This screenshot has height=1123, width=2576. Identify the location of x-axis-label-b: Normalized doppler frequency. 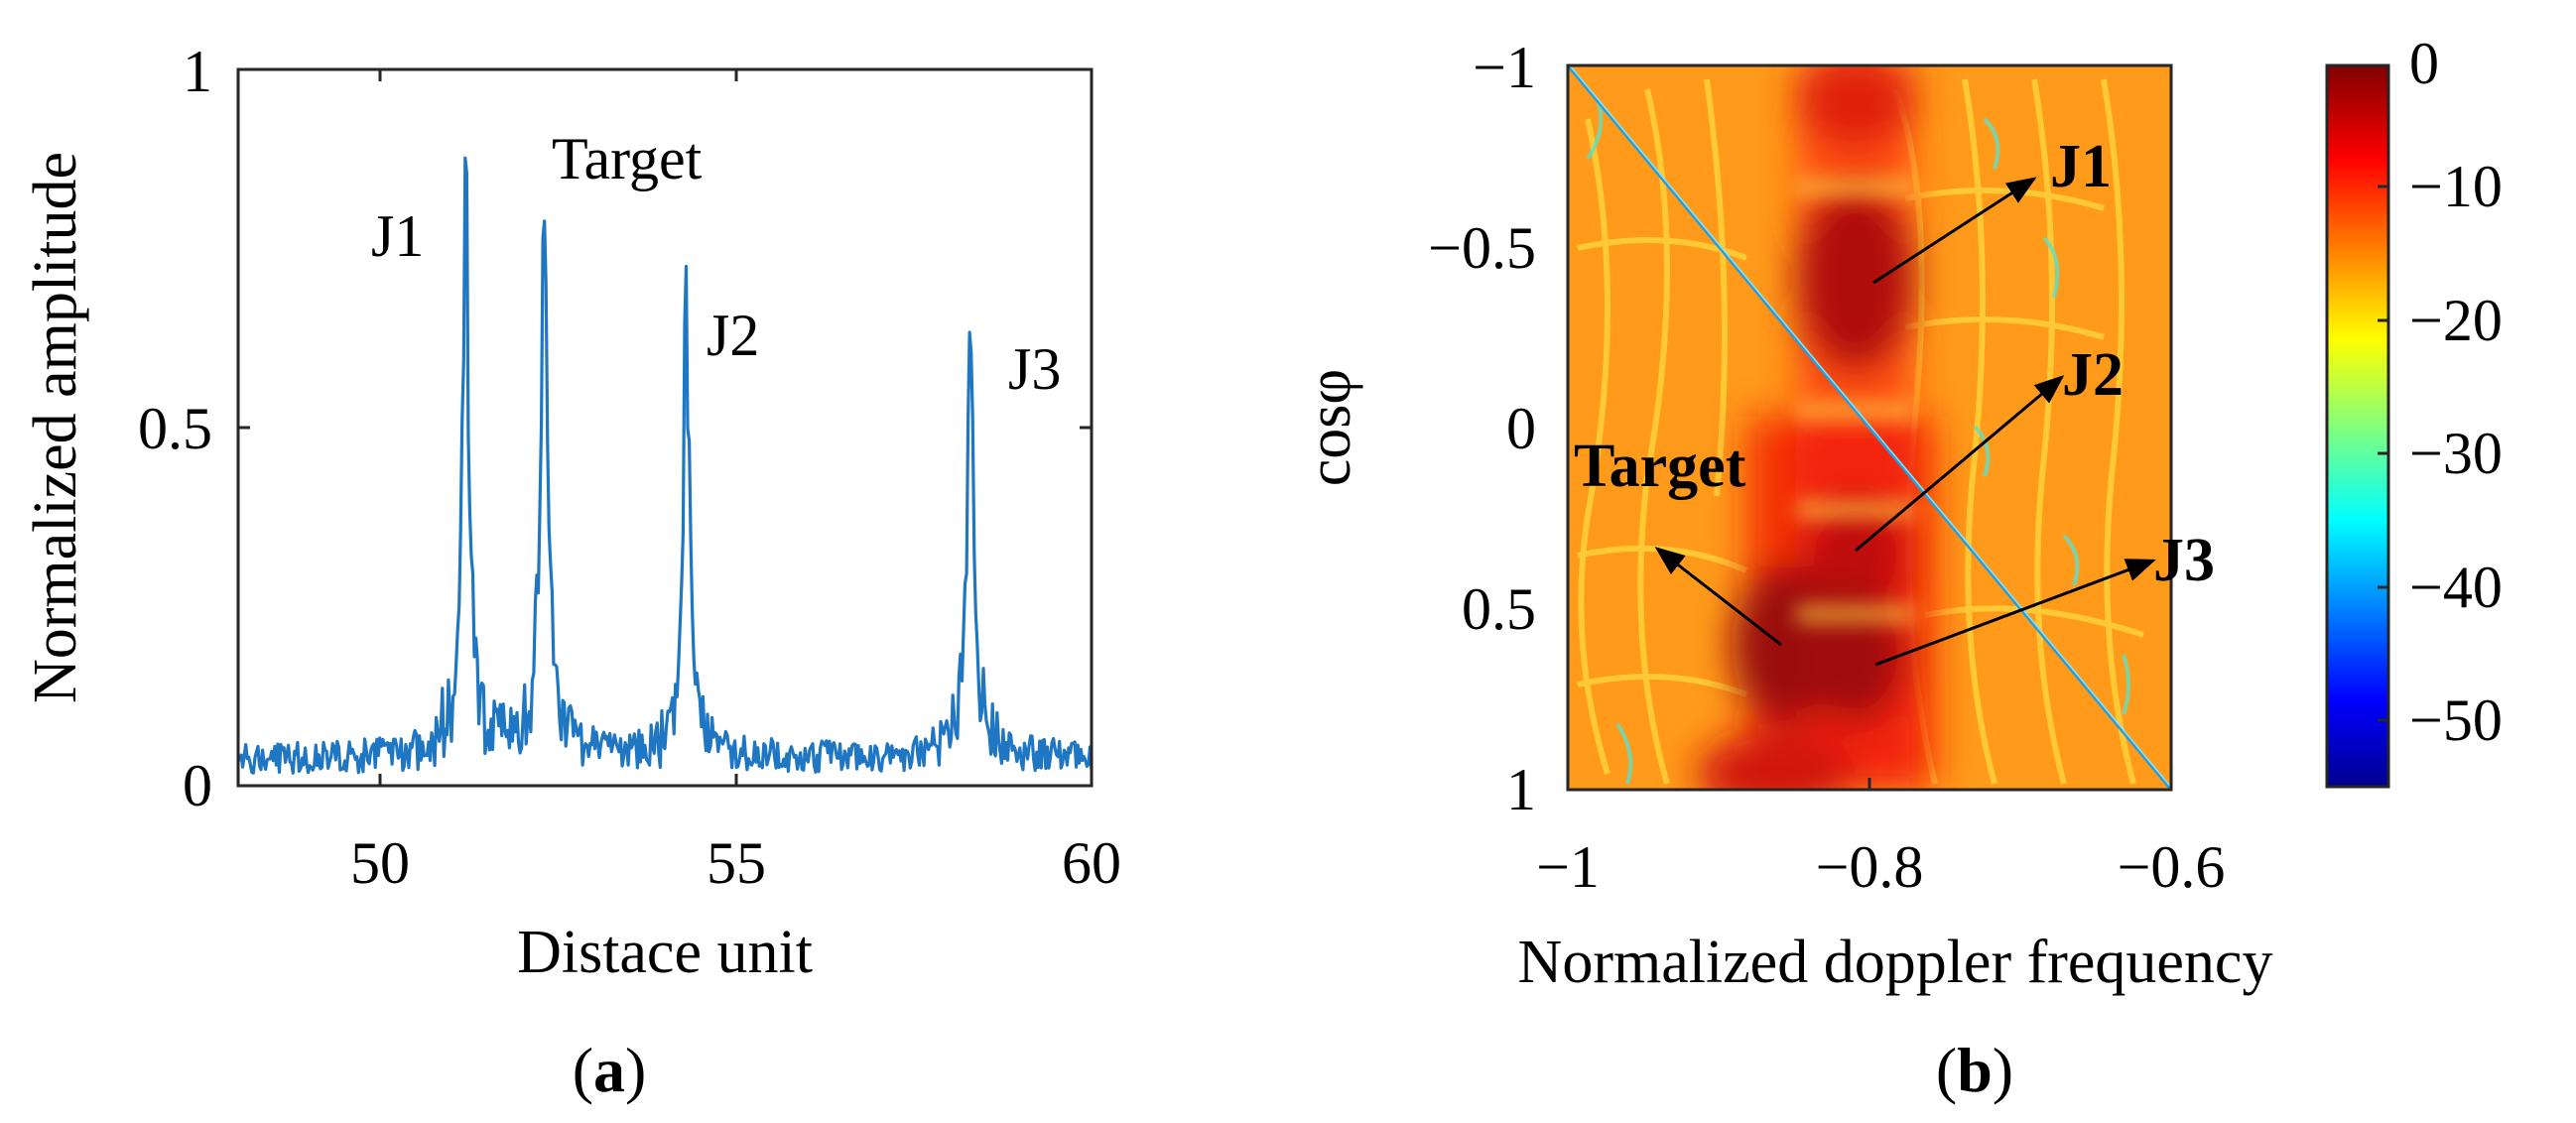
(1896, 962).